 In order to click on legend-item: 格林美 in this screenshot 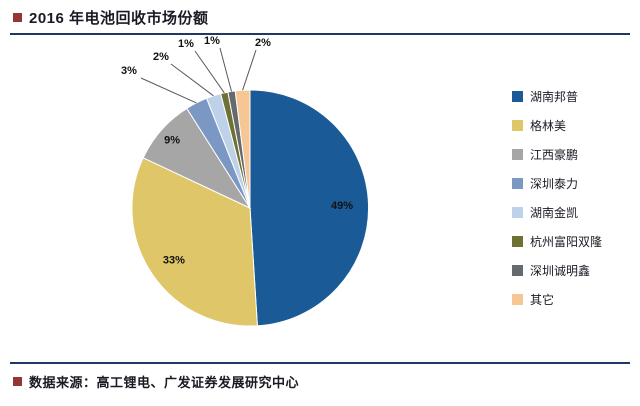, I will do `click(557, 125)`.